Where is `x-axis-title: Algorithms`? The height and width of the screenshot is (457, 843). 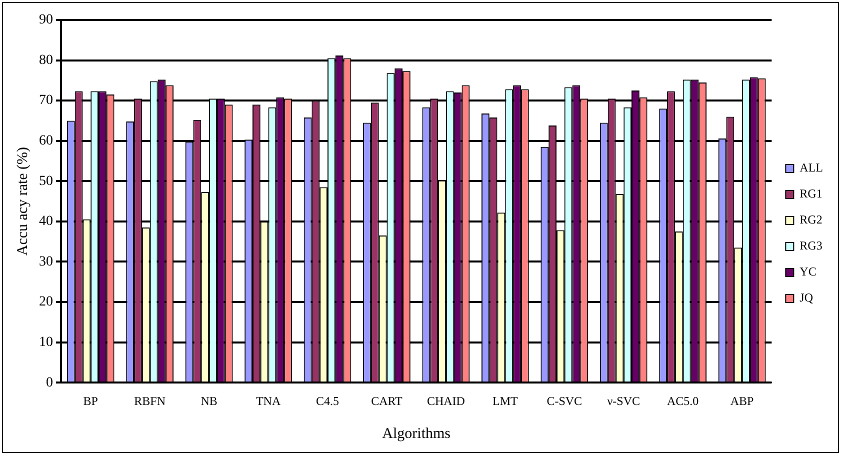 x-axis-title: Algorithms is located at coordinates (416, 434).